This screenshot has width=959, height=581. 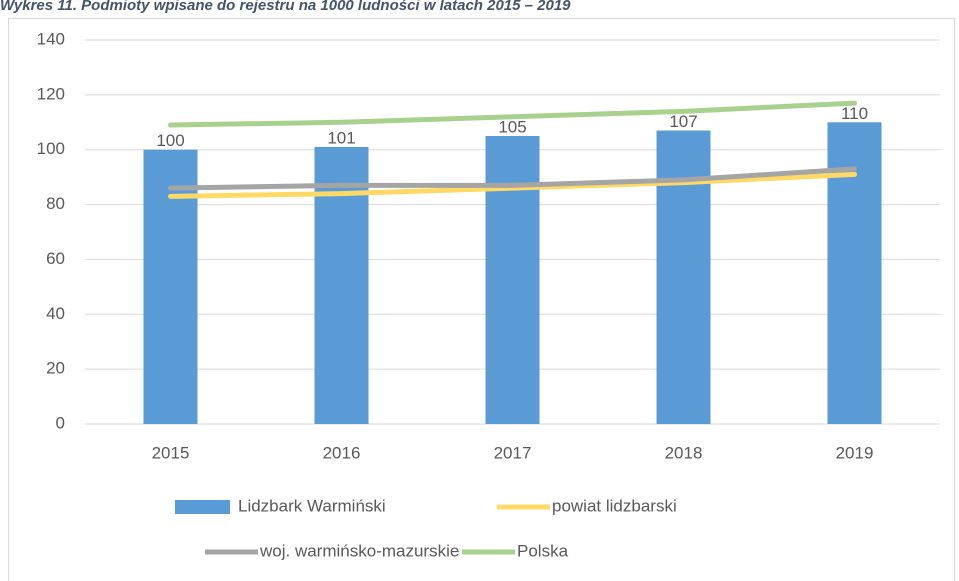 What do you see at coordinates (512, 126) in the screenshot?
I see `data-label: 105` at bounding box center [512, 126].